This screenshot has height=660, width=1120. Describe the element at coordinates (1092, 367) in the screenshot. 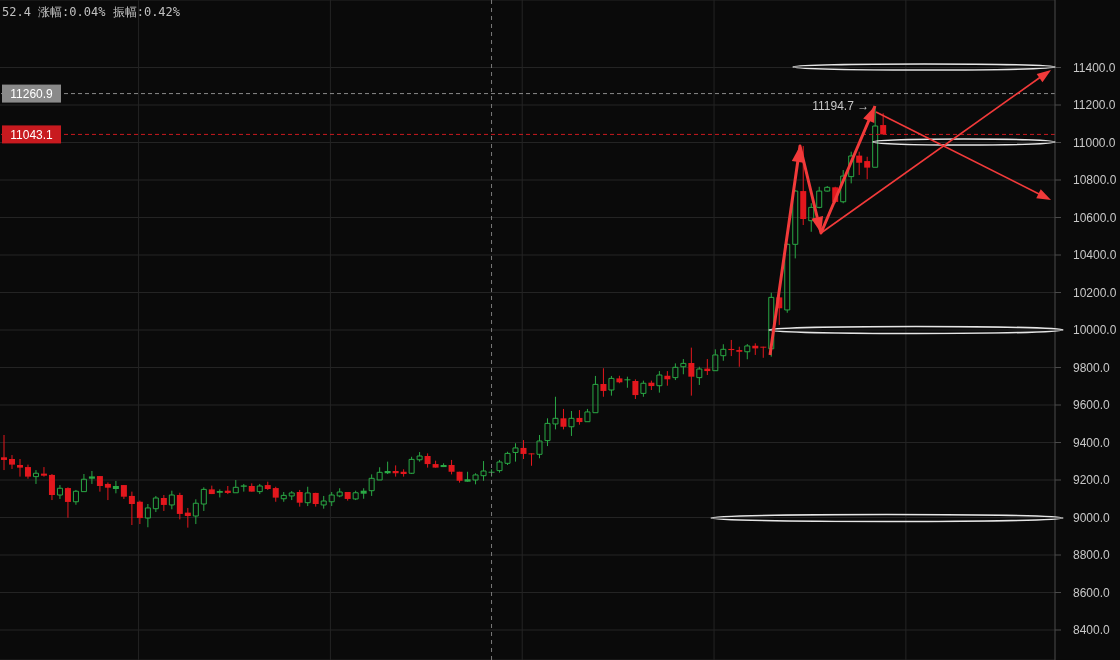

I see `y-tick-label: 9800.0` at that location.